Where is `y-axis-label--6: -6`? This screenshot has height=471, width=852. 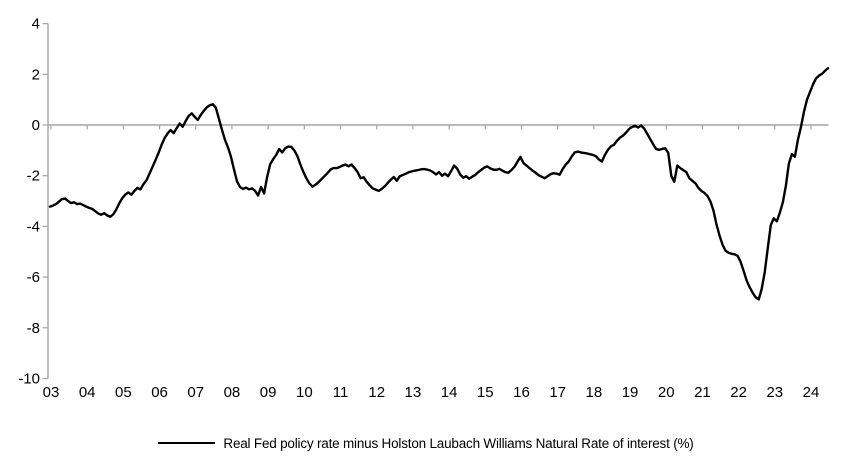
y-axis-label--6: -6 is located at coordinates (33, 277).